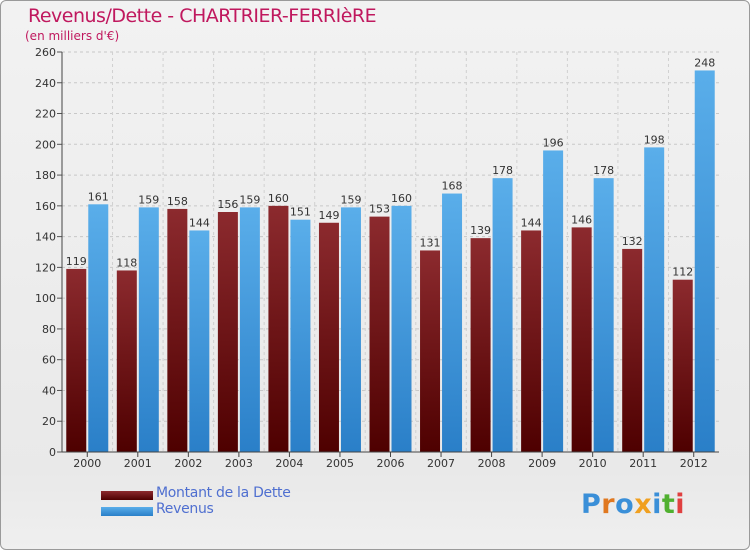  Describe the element at coordinates (632, 241) in the screenshot. I see `data-label: 132` at that location.